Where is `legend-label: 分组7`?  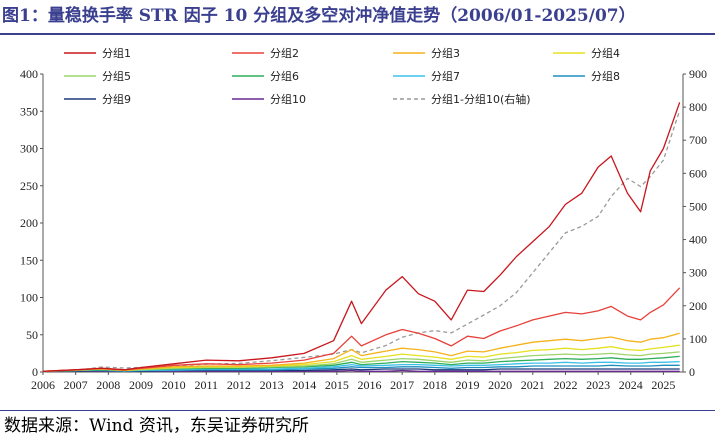 legend-label: 分组7 is located at coordinates (445, 76).